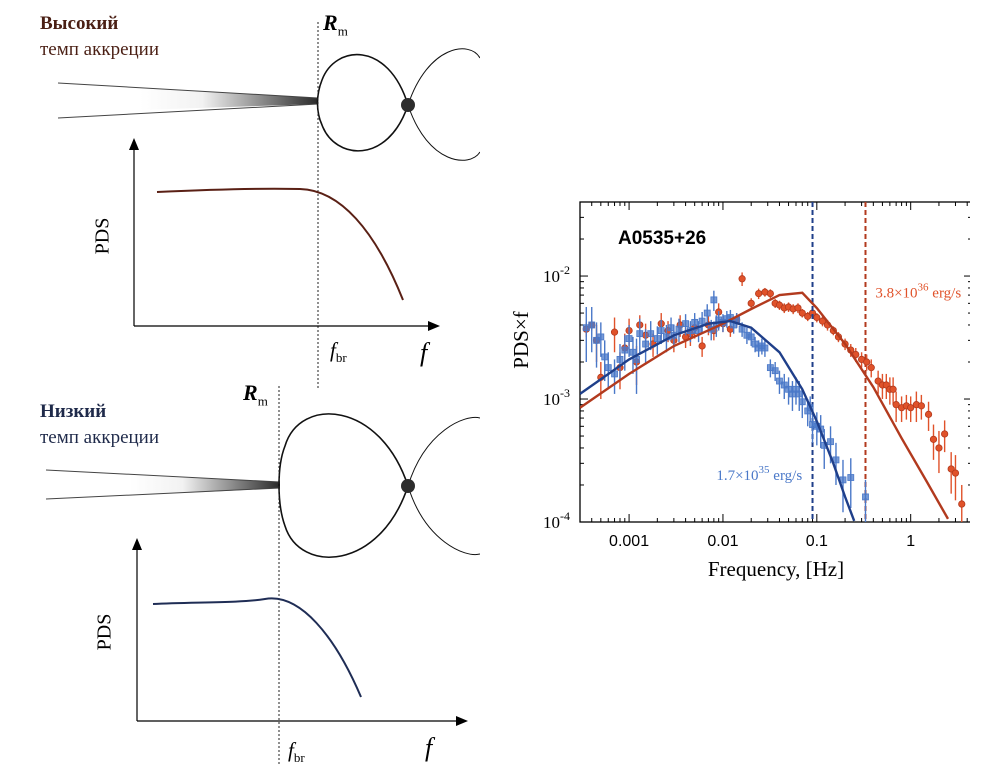  What do you see at coordinates (462, 721) in the screenshot?
I see `bottom-pds-x-arrow` at bounding box center [462, 721].